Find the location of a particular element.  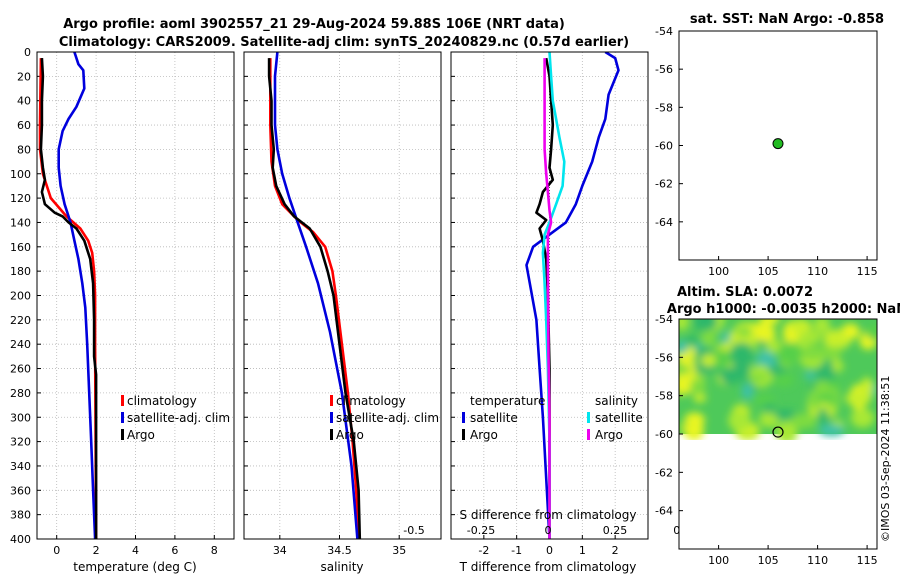

map-y-tick-label: -56 is located at coordinates (664, 69).